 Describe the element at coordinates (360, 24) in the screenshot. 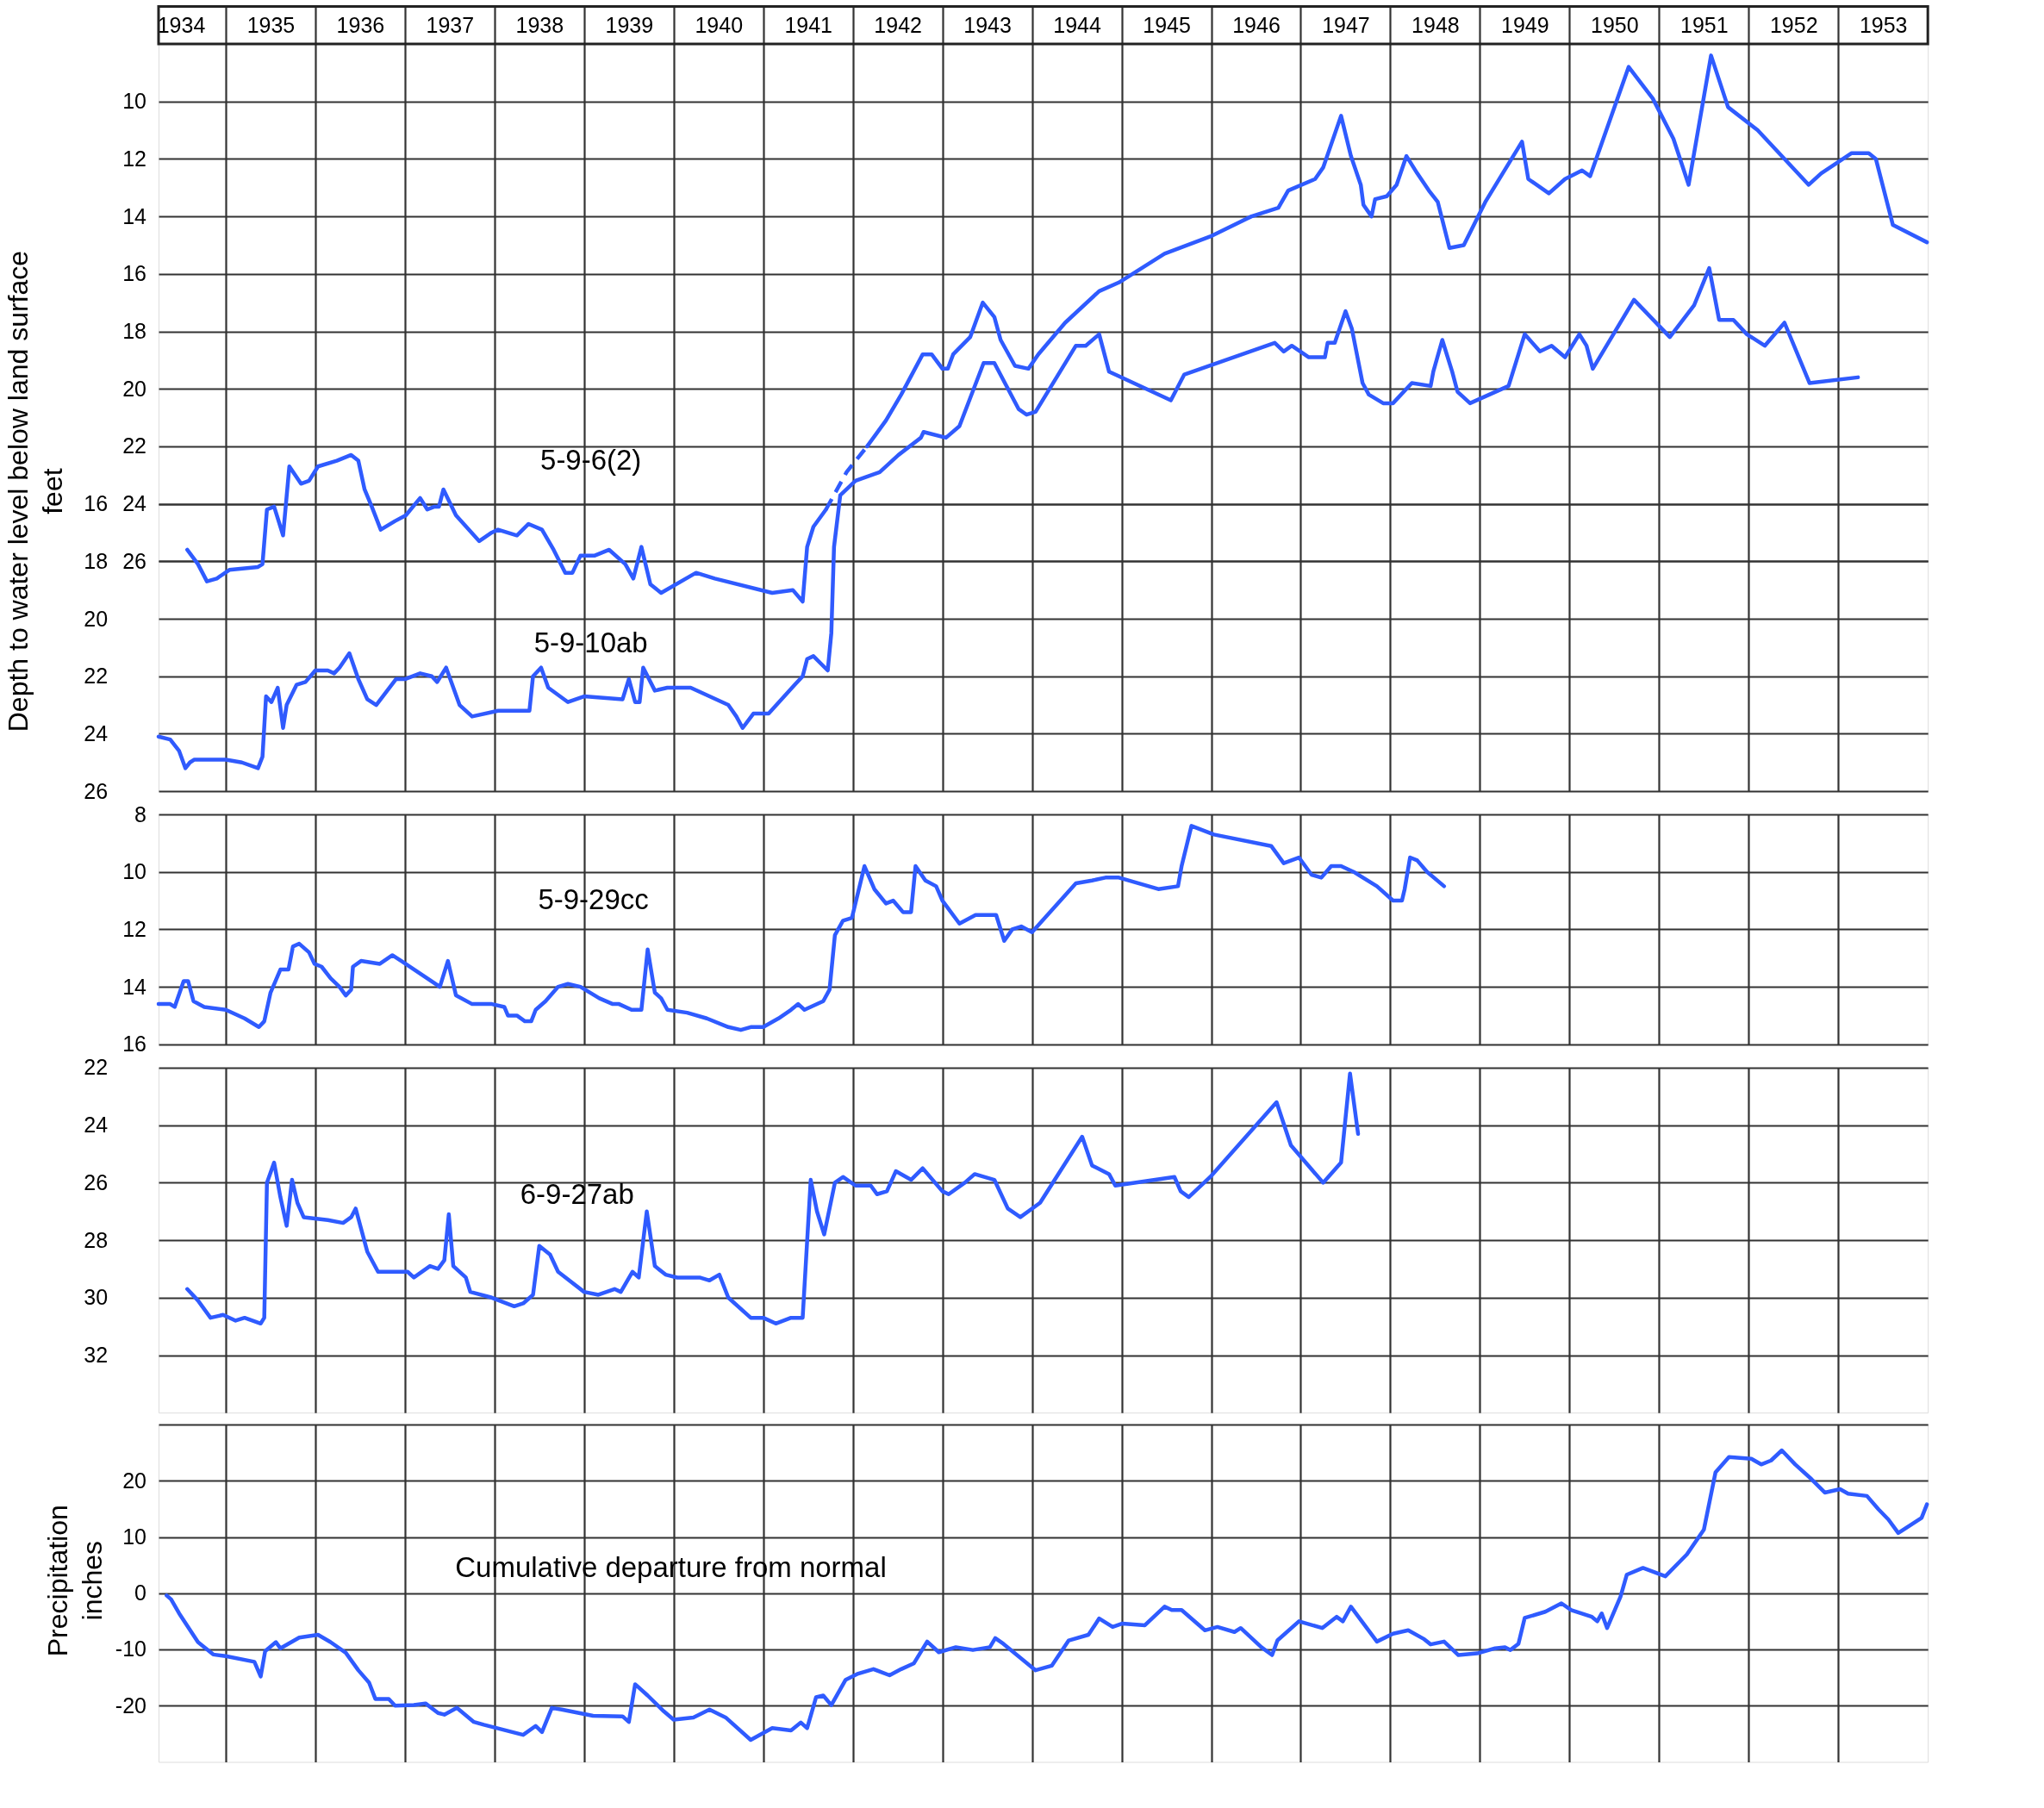

I see `x-tick-label: 1936` at that location.